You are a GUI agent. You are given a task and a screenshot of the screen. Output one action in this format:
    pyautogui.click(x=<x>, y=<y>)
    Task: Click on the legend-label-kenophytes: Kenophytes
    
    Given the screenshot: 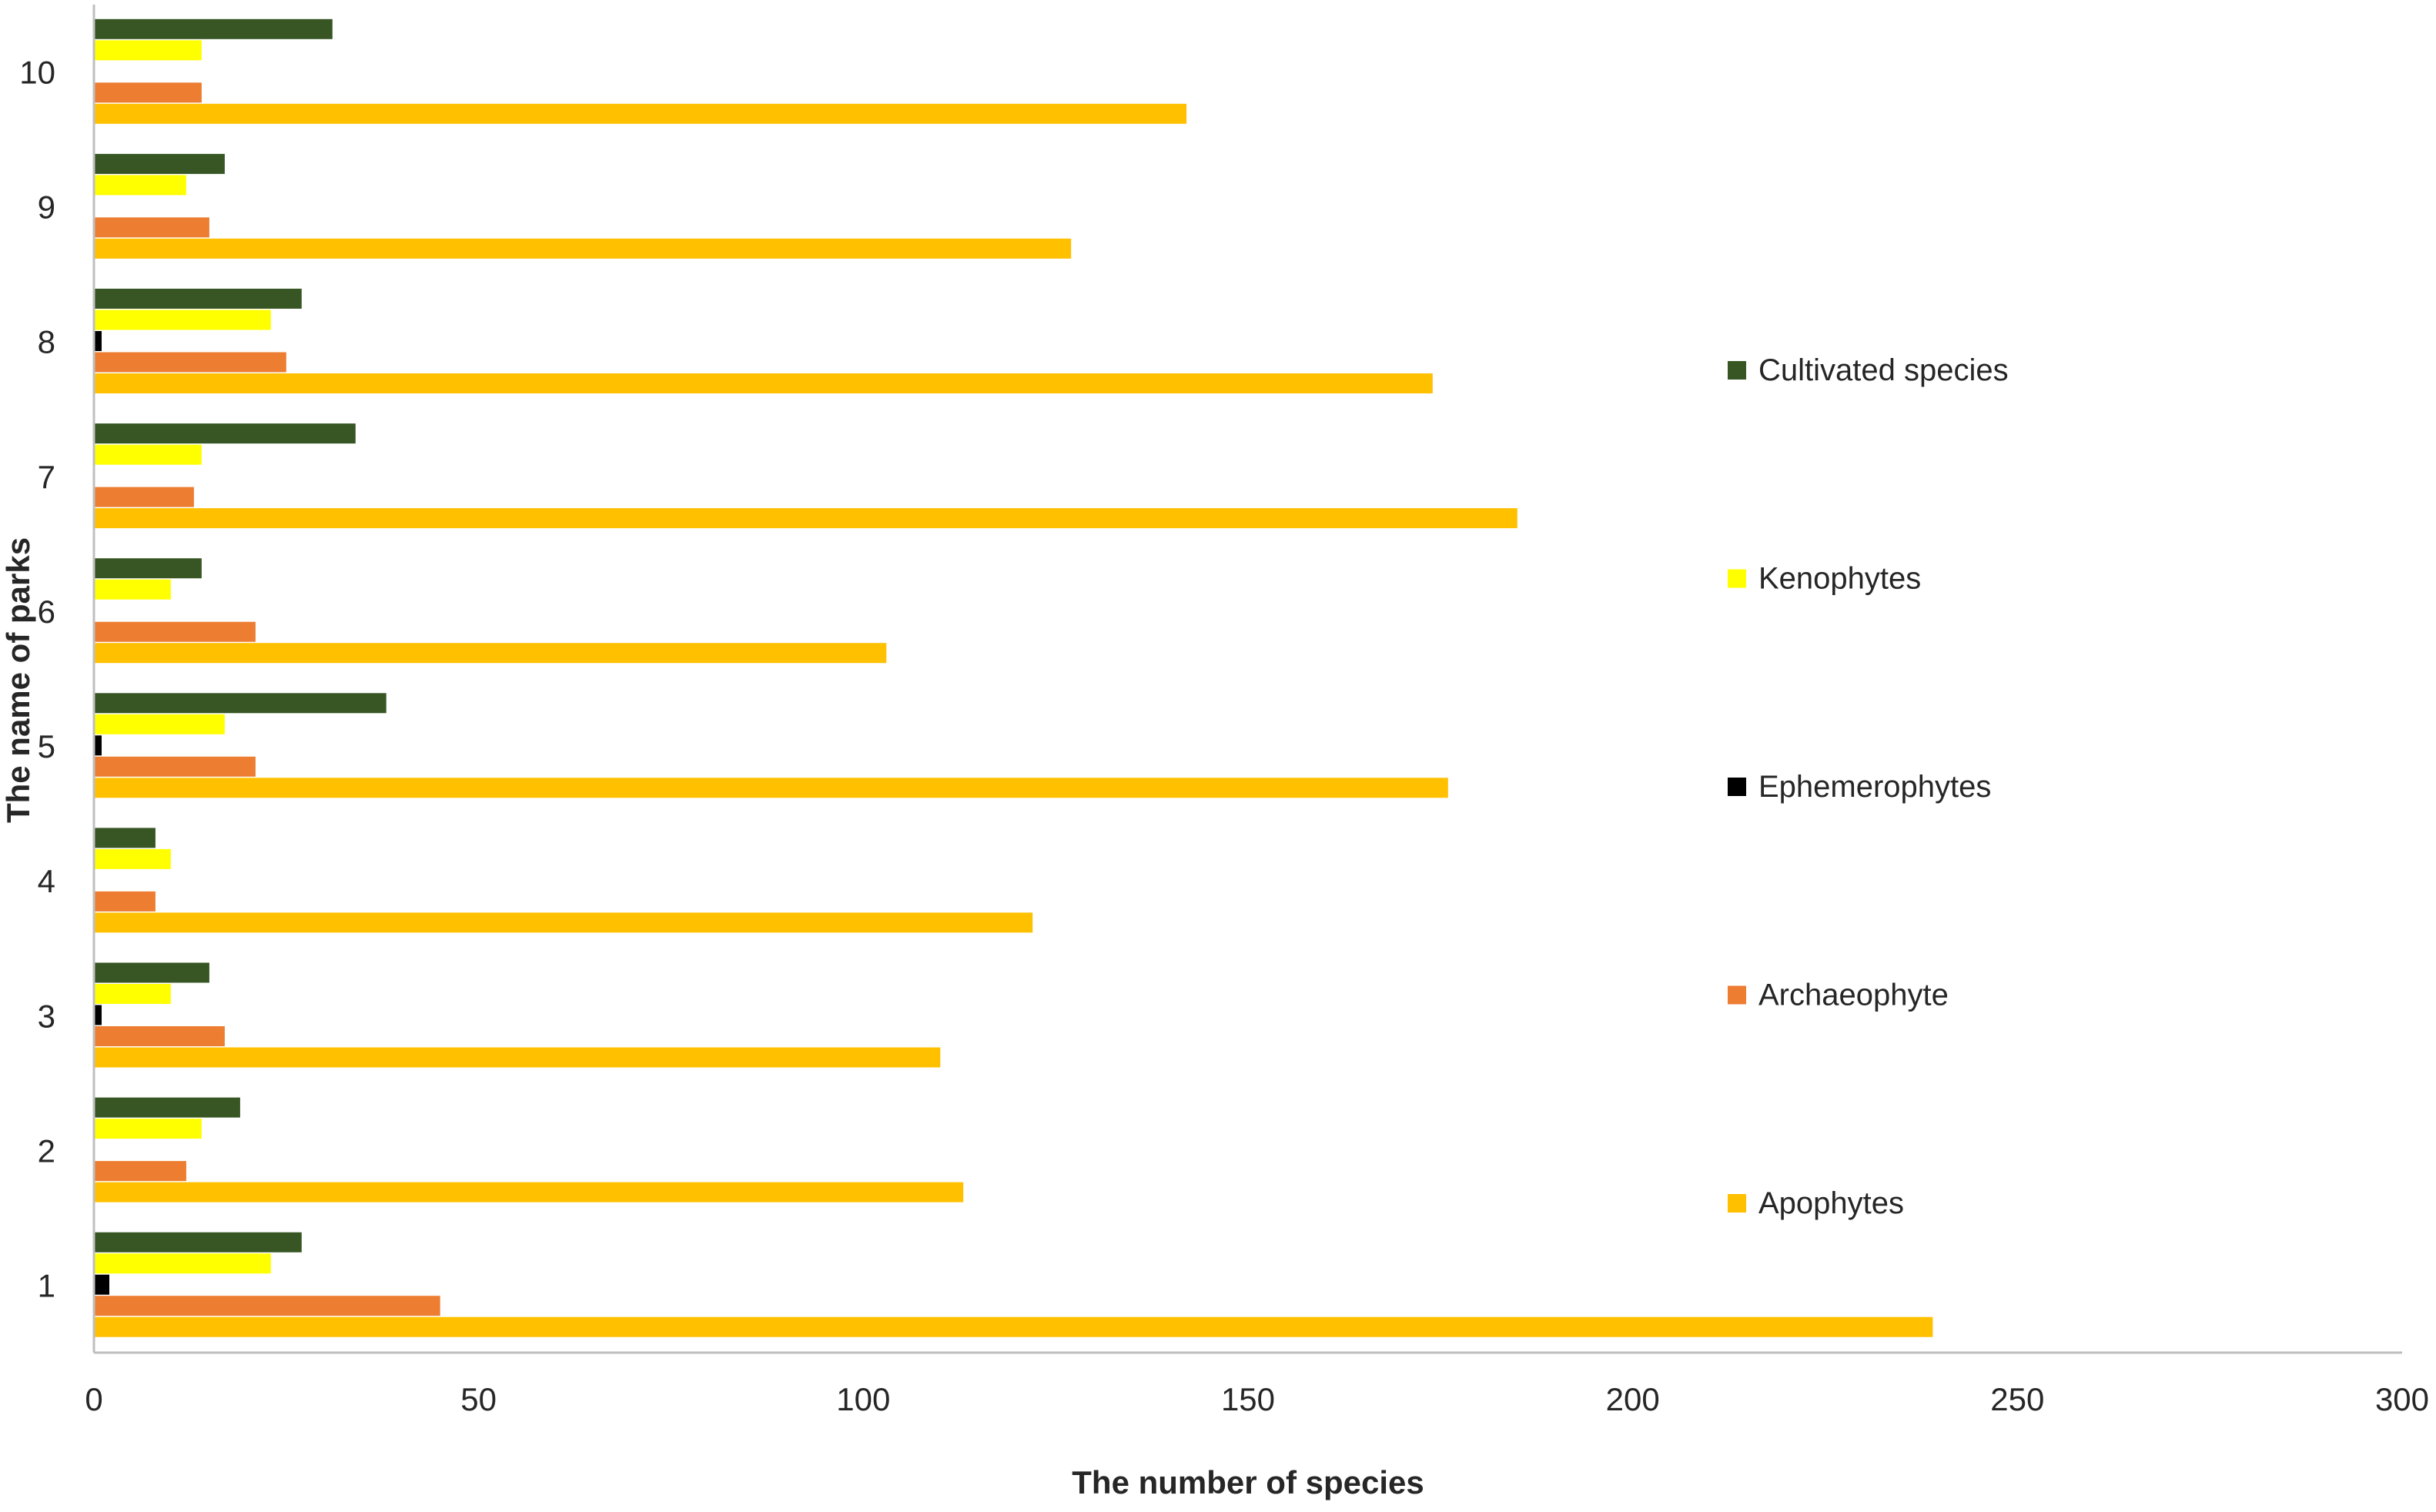 What is the action you would take?
    pyautogui.click(x=1840, y=579)
    